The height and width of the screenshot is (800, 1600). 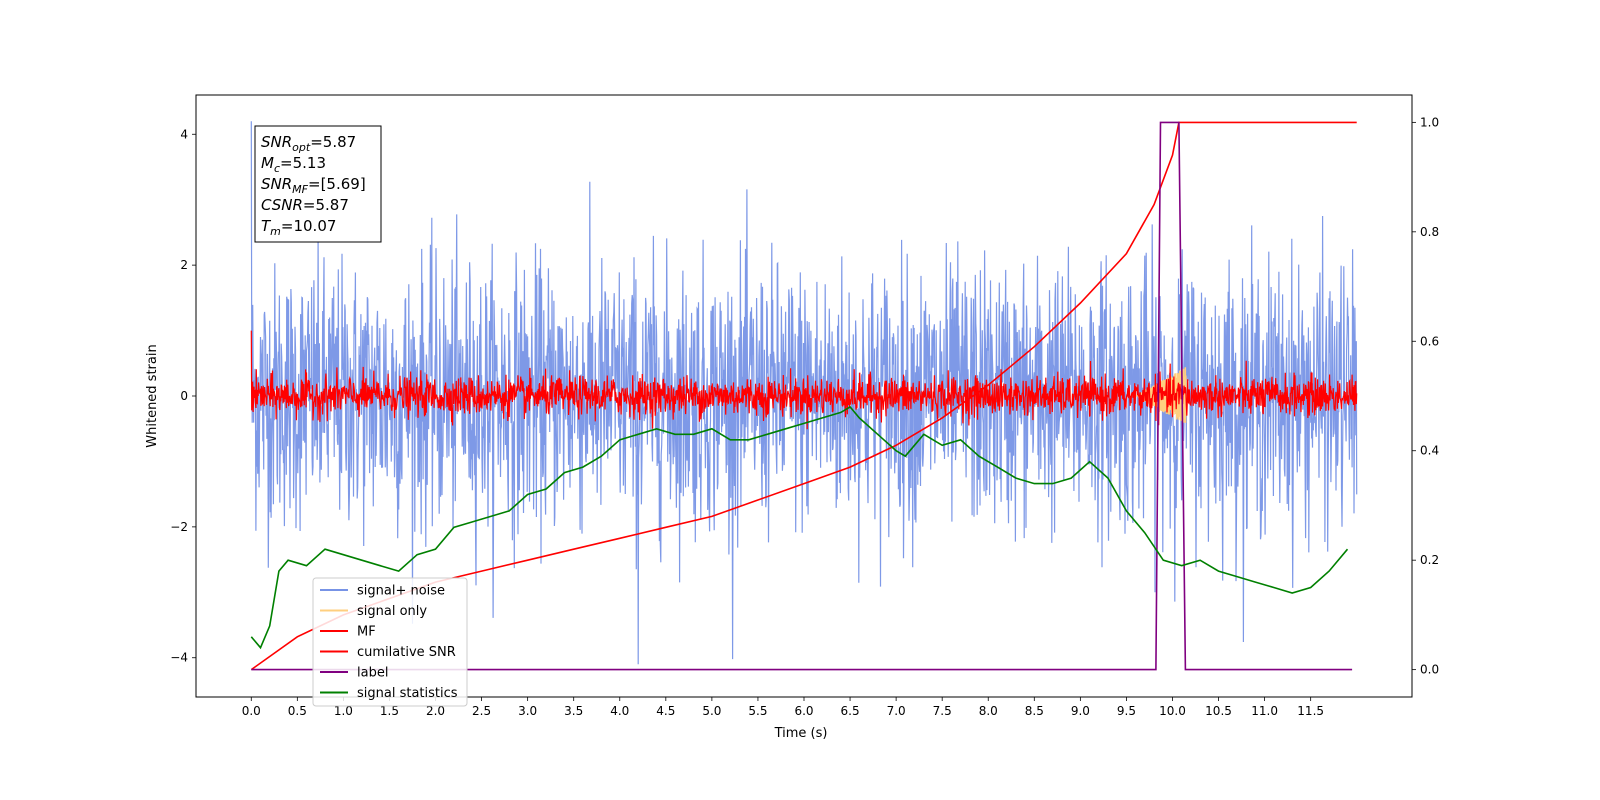 What do you see at coordinates (803, 711) in the screenshot?
I see `x-tick-label: 6.0` at bounding box center [803, 711].